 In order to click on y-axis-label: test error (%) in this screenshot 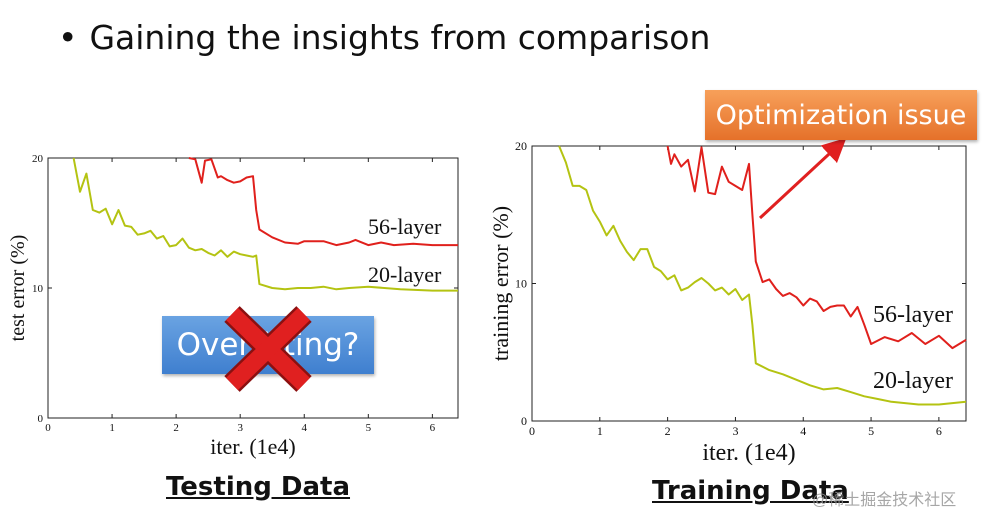, I will do `click(18, 288)`.